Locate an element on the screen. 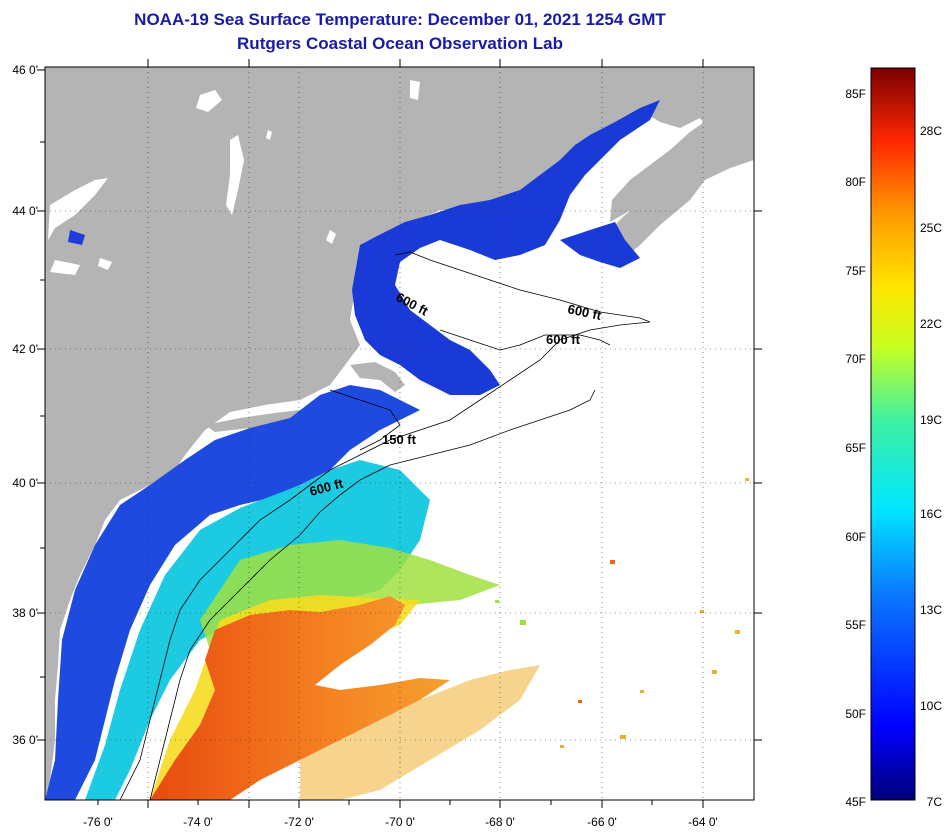  lat-label: 44 0' is located at coordinates (25, 211).